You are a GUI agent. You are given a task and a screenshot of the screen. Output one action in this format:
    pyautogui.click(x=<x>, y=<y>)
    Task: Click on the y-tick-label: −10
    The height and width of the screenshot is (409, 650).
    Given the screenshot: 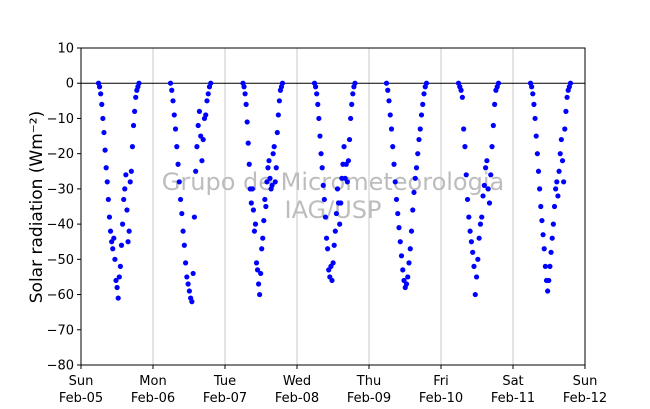 What is the action you would take?
    pyautogui.click(x=60, y=119)
    